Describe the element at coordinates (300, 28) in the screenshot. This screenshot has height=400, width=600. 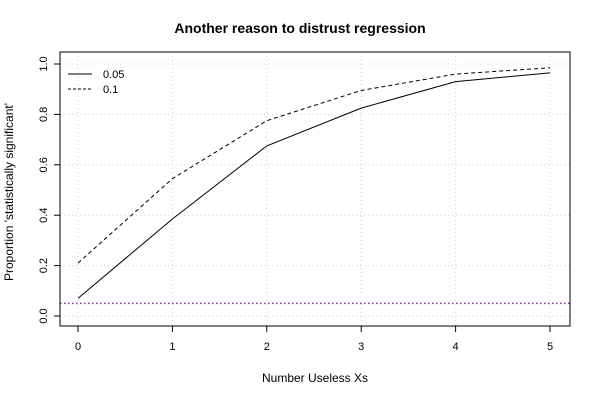
I see `chart-title: Another reason to distrust regression` at that location.